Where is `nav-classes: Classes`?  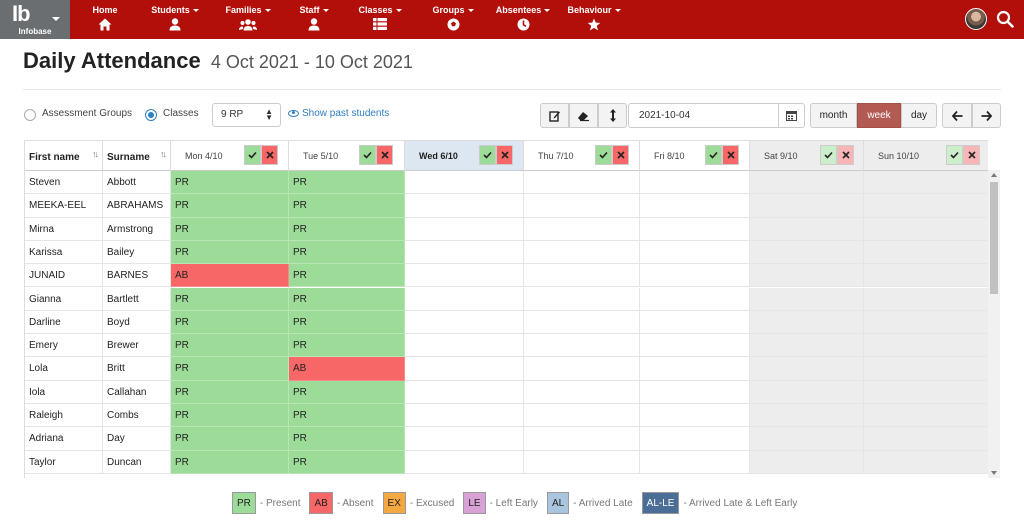 nav-classes: Classes is located at coordinates (380, 19).